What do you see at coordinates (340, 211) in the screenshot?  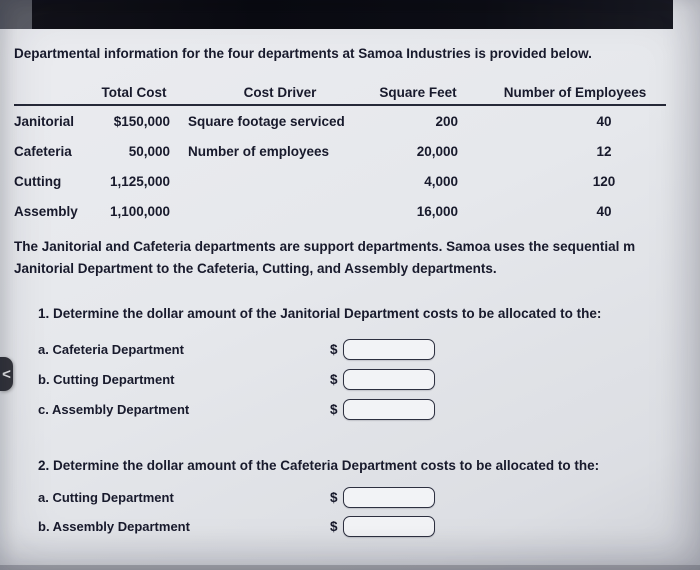 I see `table-row: Assembly 1,100,000 16,000 40` at bounding box center [340, 211].